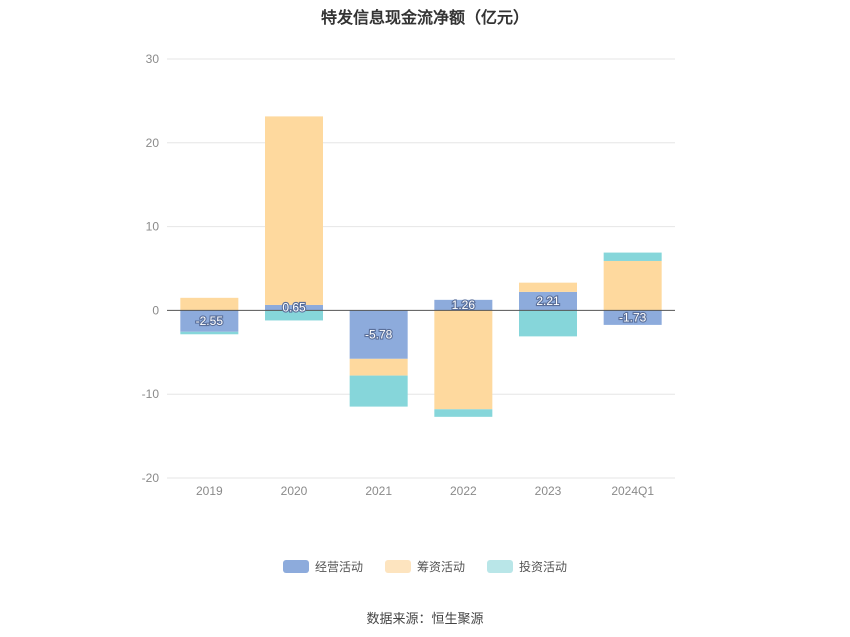 The height and width of the screenshot is (637, 850). I want to click on legend-item-operating: 经营活动, so click(322, 566).